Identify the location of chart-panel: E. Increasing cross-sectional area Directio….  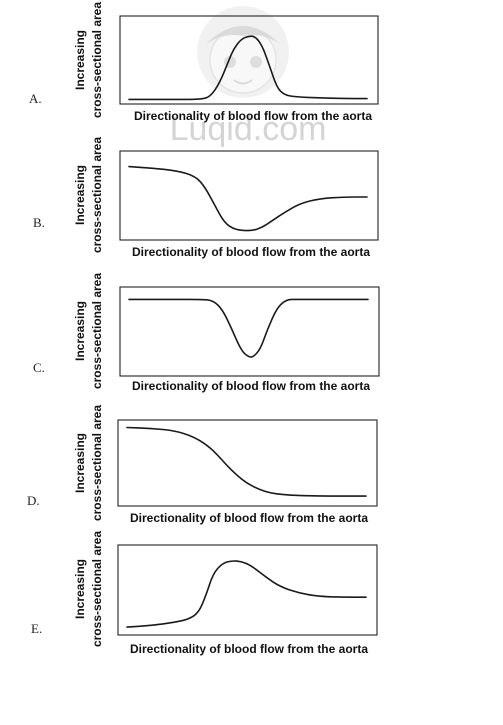
(204, 593).